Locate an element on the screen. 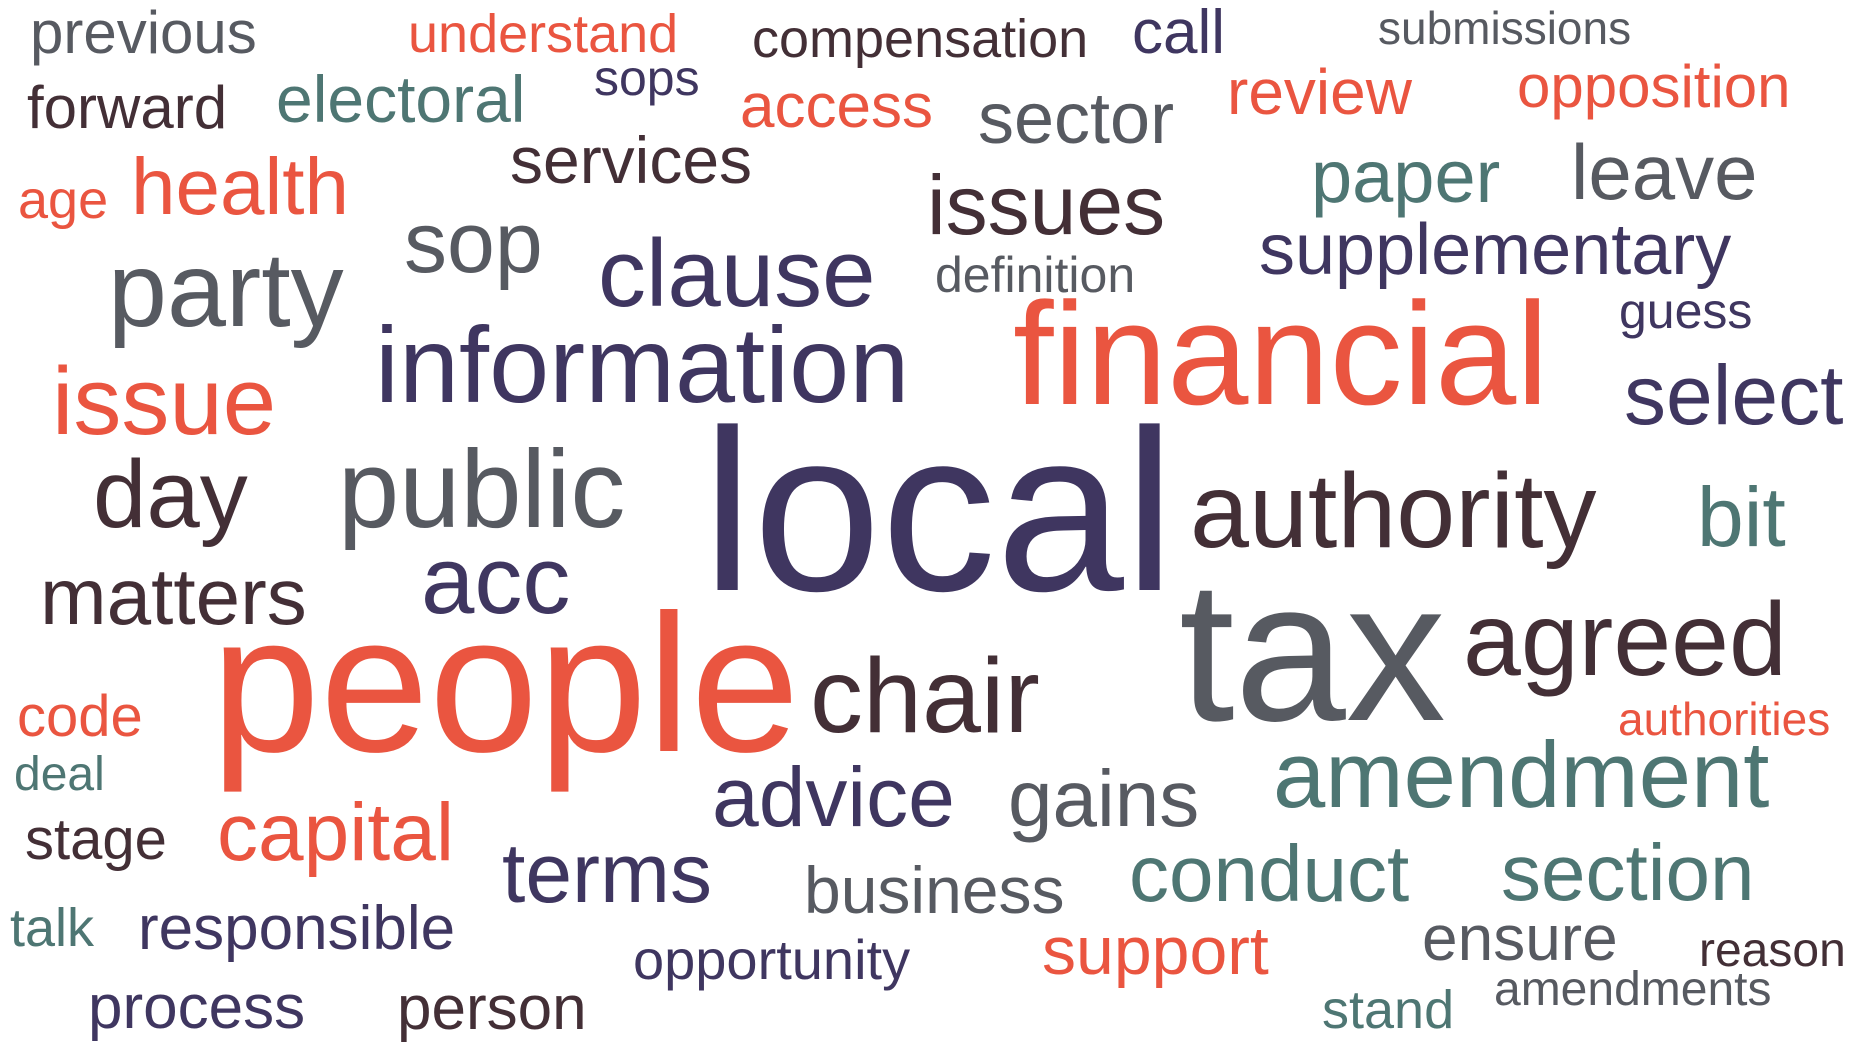  word-deal: deal is located at coordinates (59, 774).